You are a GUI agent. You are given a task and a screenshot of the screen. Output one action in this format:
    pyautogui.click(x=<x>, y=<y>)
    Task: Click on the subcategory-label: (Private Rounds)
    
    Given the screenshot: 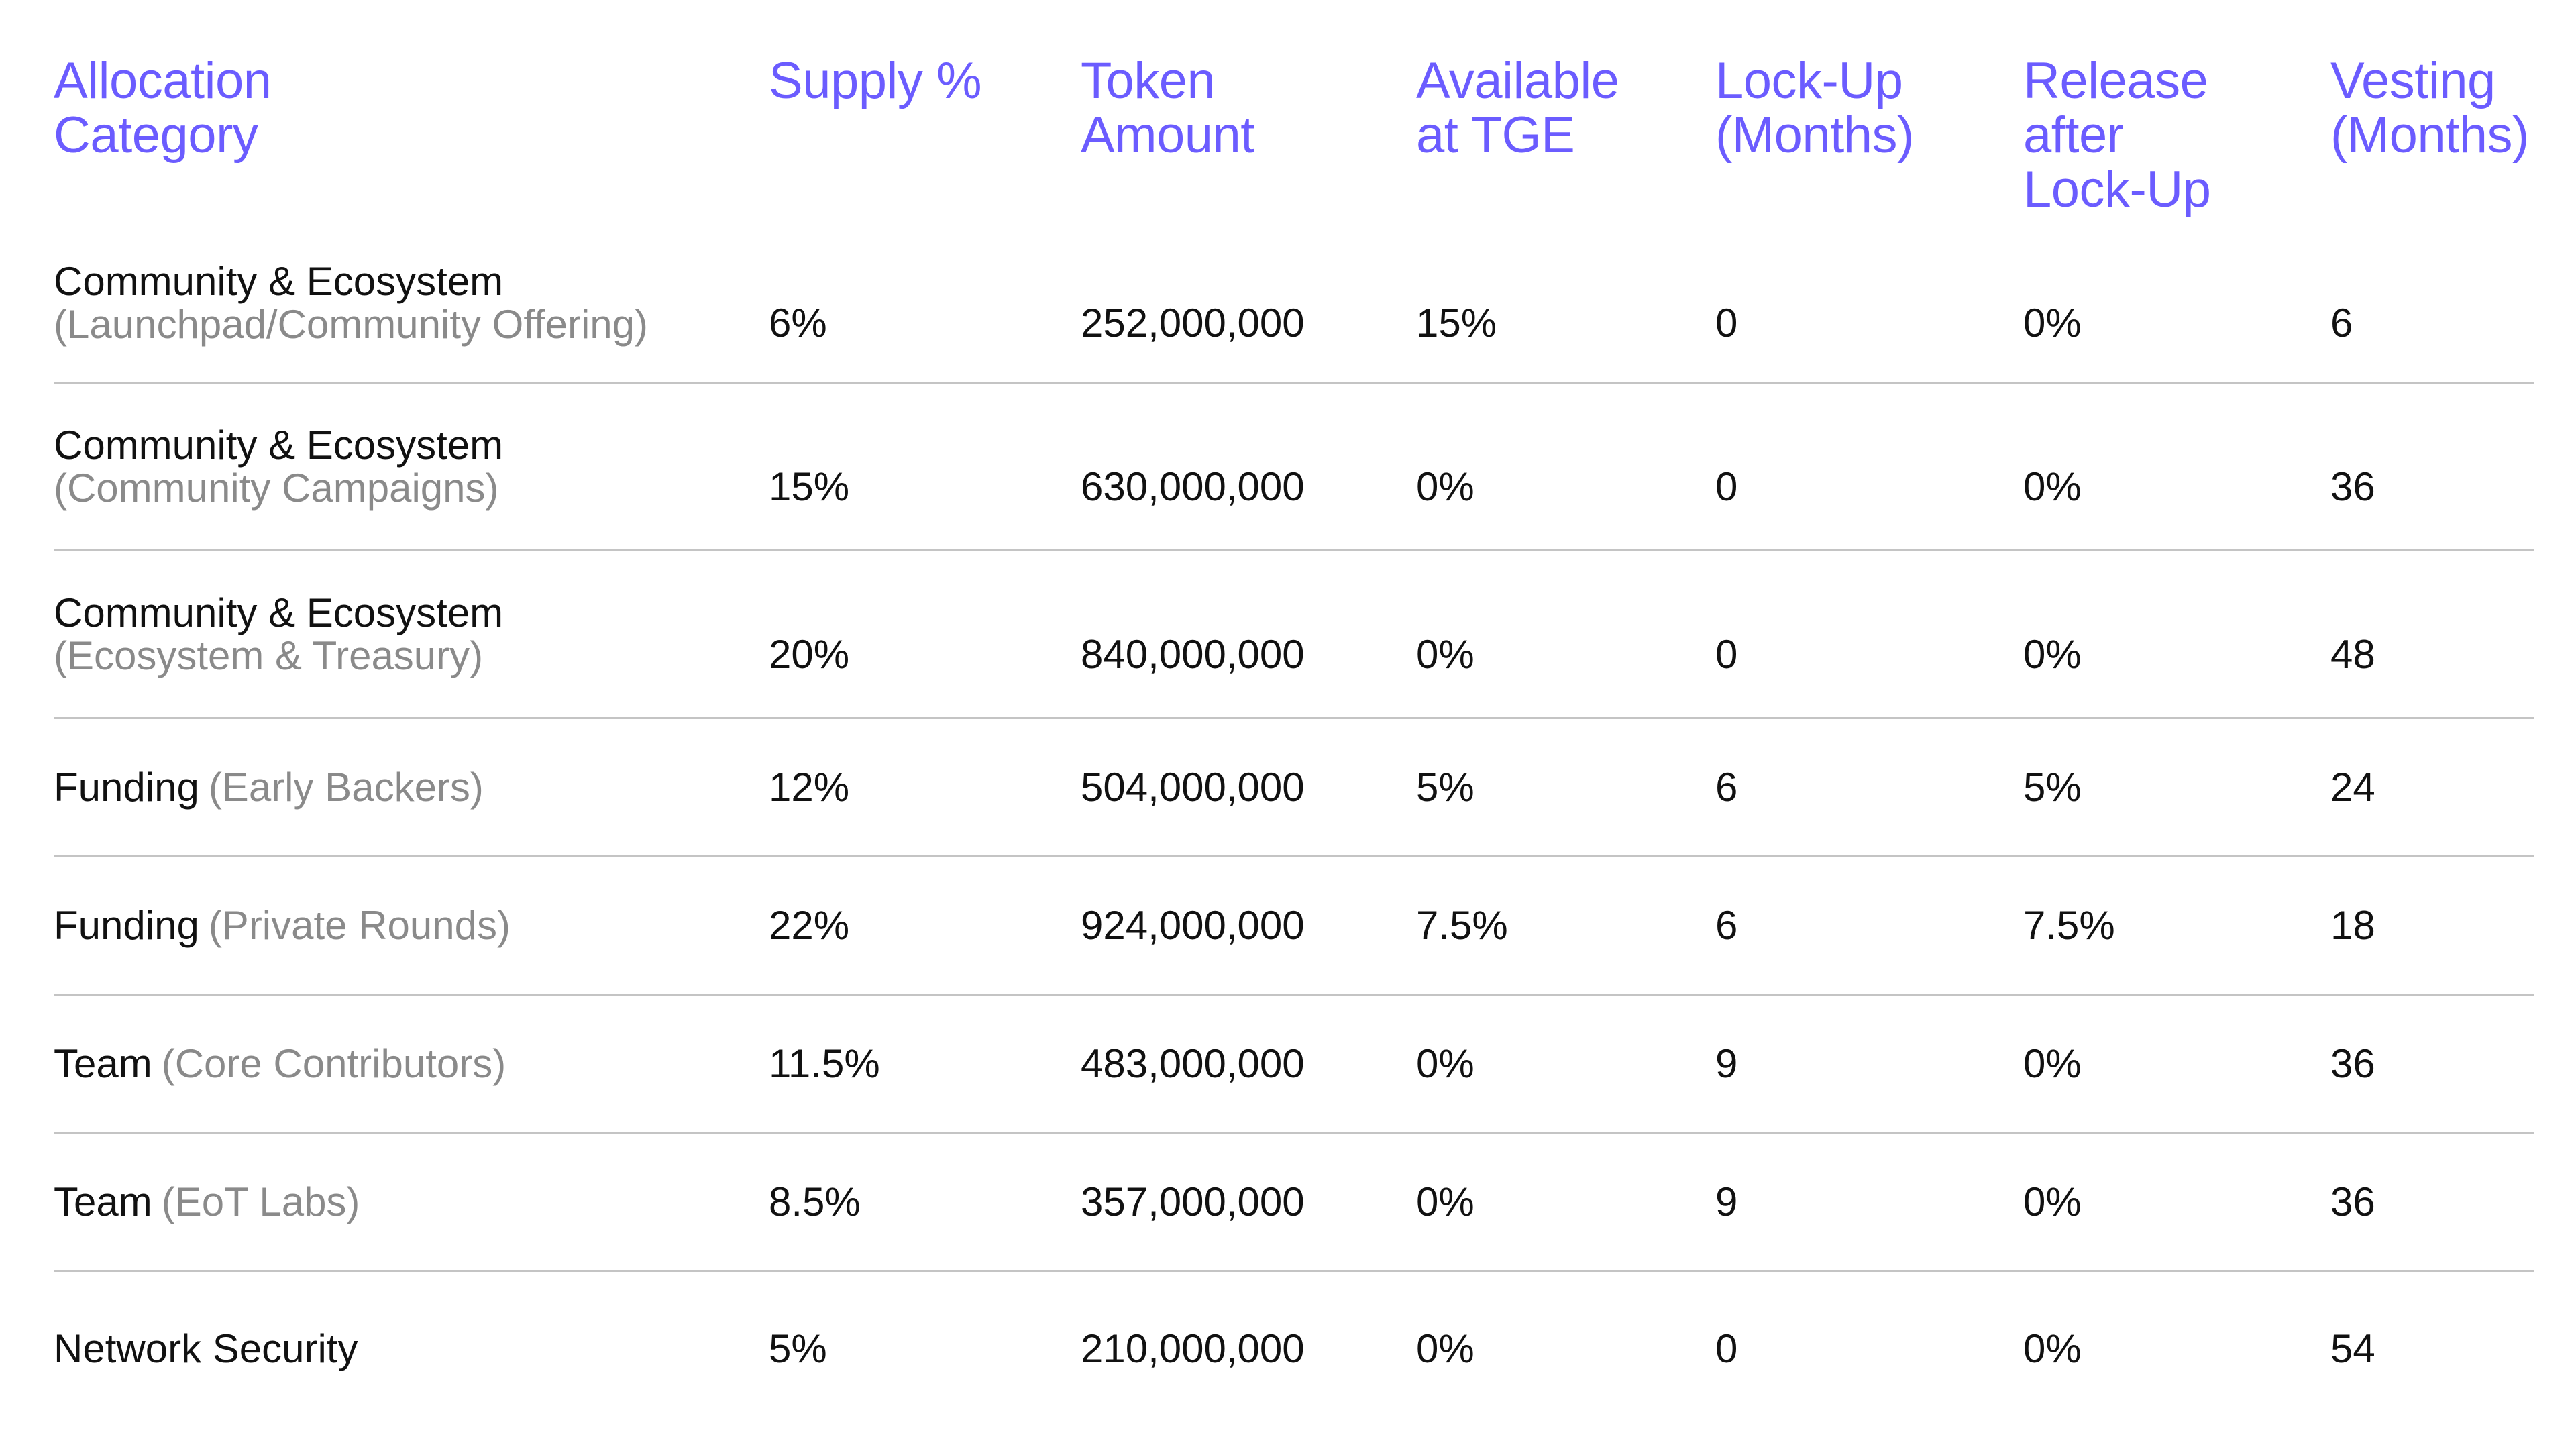 What is the action you would take?
    pyautogui.click(x=359, y=925)
    